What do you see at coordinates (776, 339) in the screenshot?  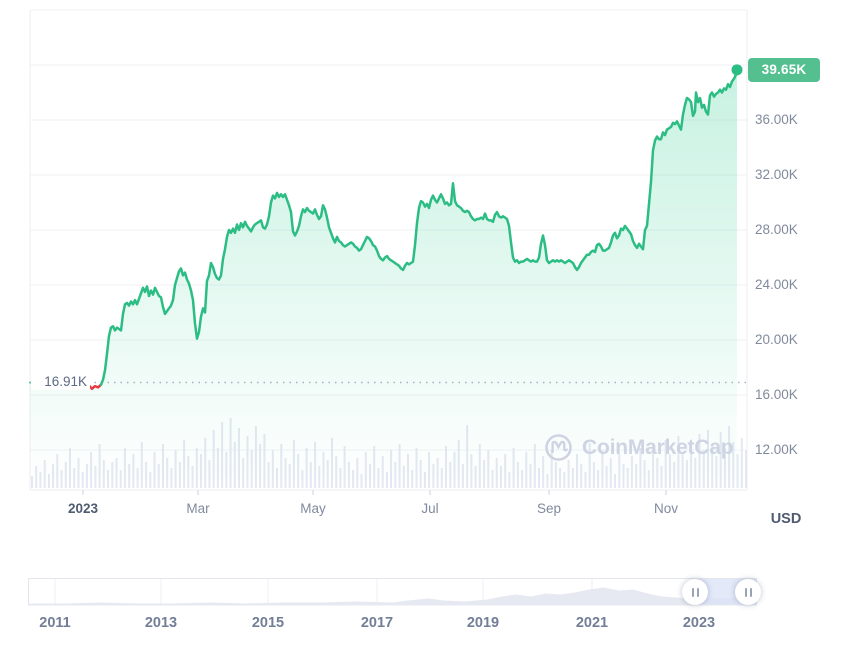 I see `y-axis-label: 20.00K` at bounding box center [776, 339].